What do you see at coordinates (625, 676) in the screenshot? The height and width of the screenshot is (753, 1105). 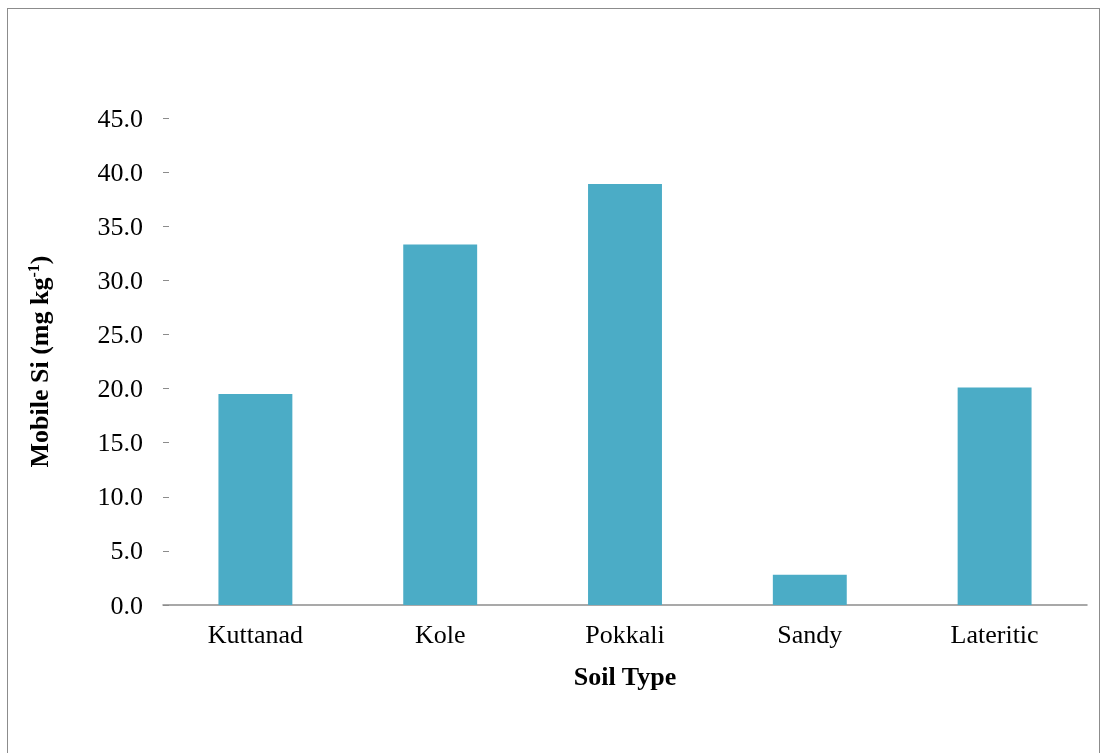 I see `x-axis-title: Soil Type` at bounding box center [625, 676].